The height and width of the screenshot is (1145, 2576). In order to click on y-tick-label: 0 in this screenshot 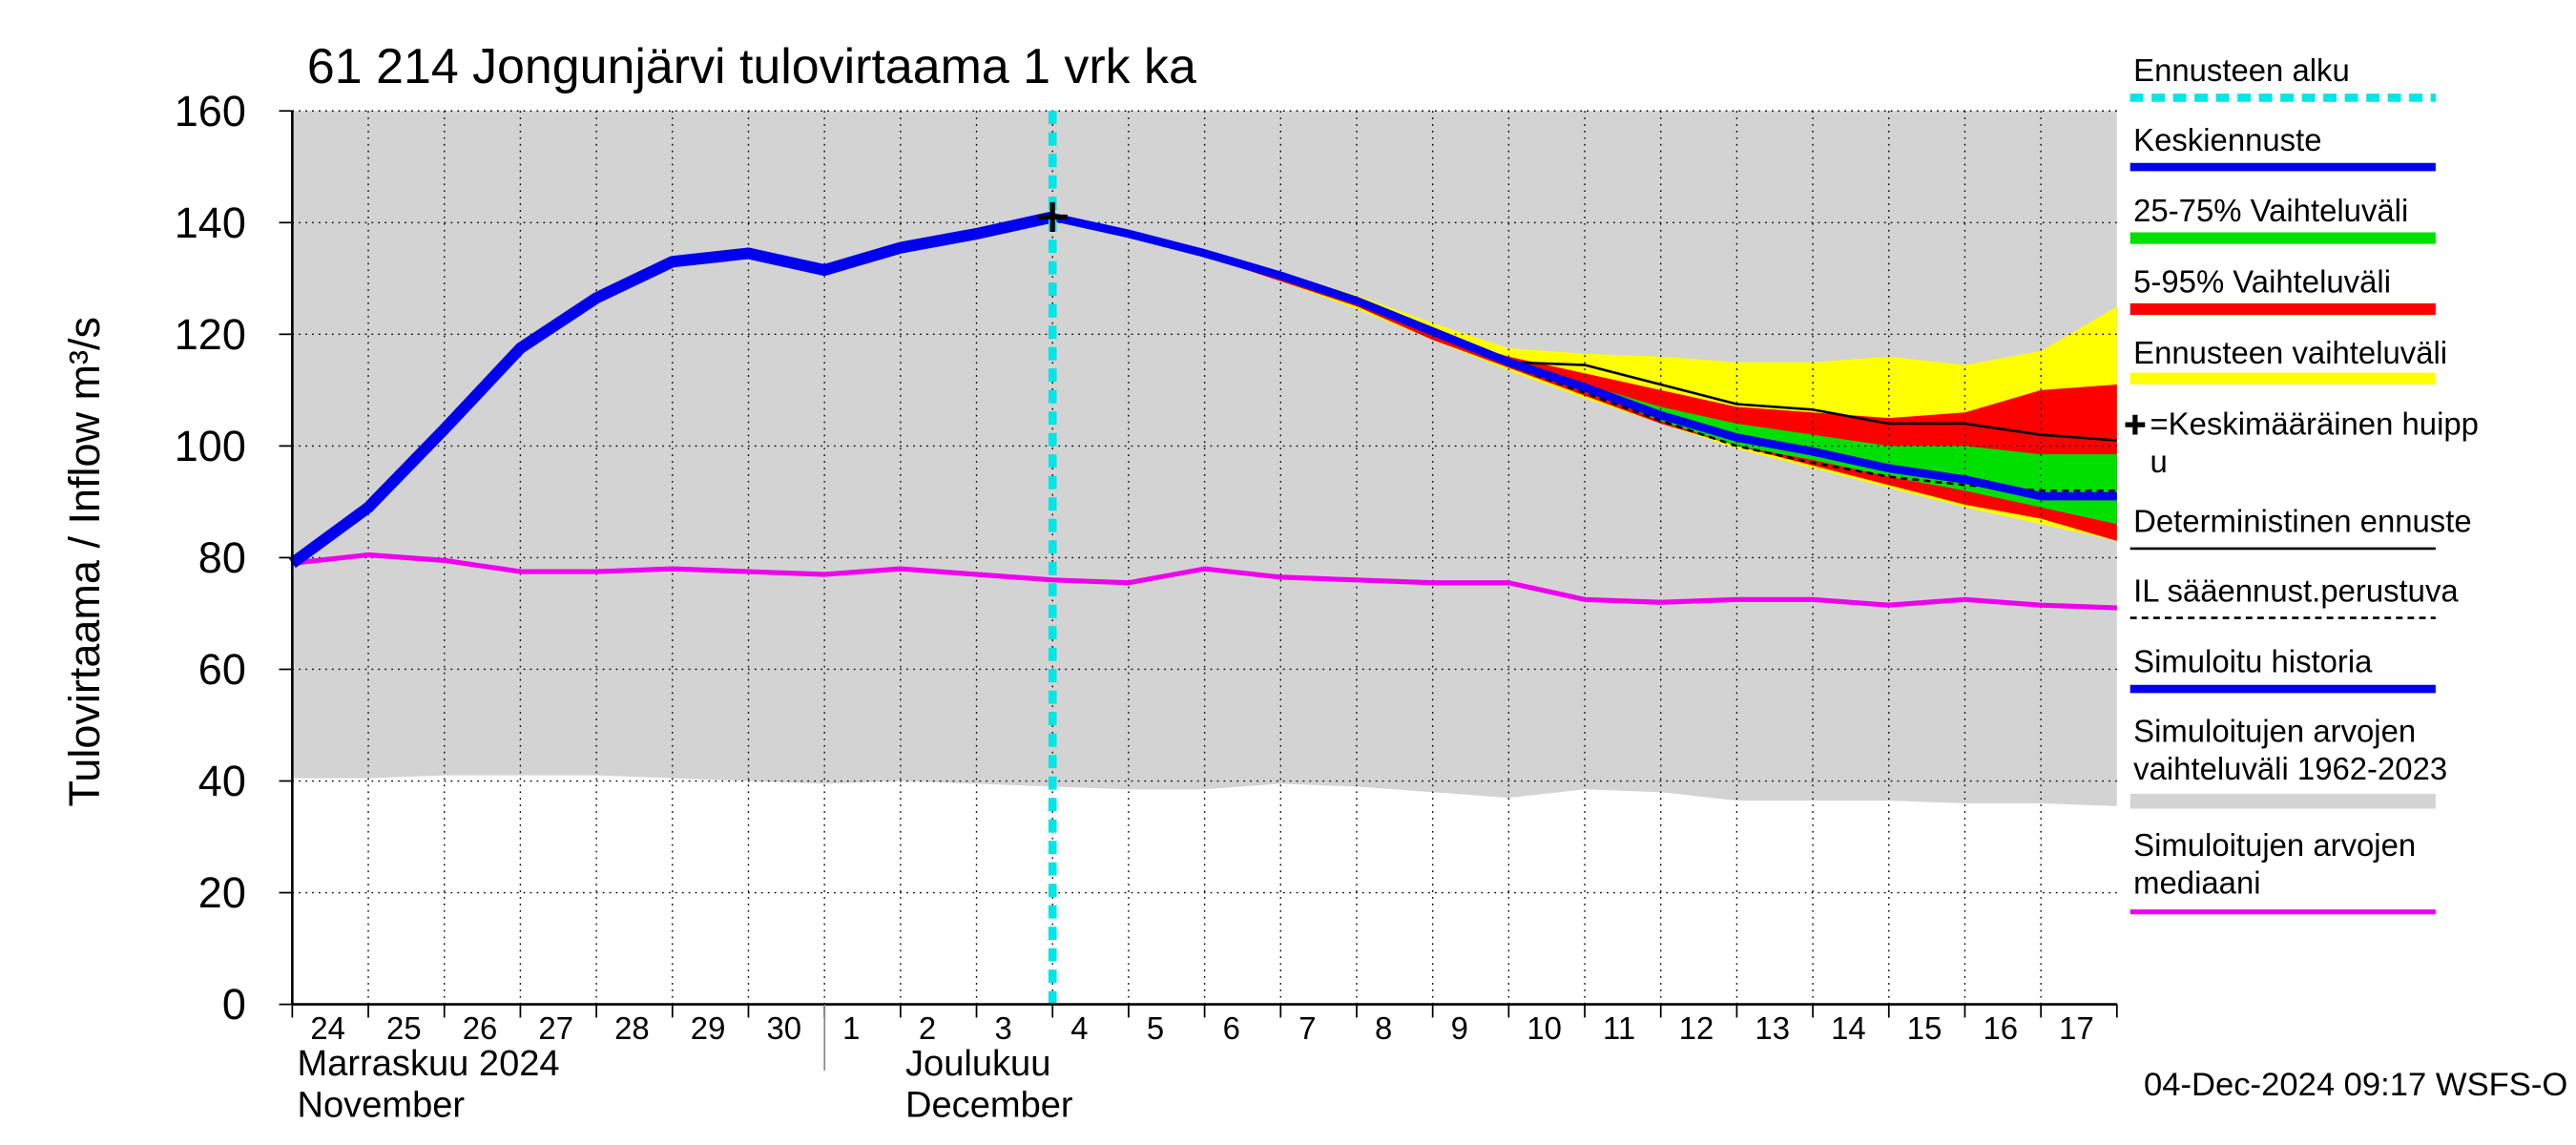, I will do `click(234, 1005)`.